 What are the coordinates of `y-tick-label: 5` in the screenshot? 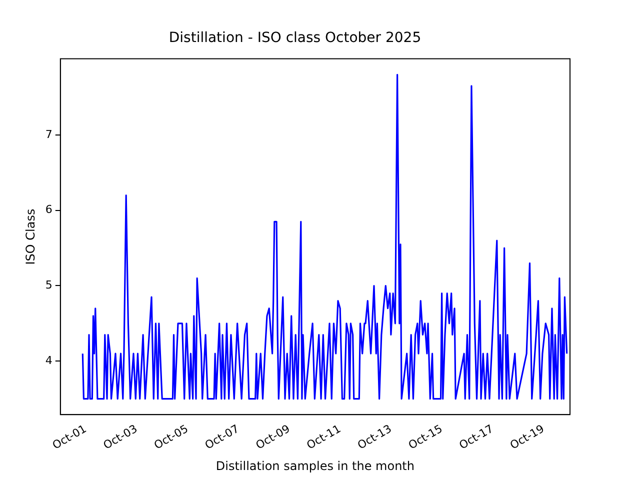 It's located at (48, 285).